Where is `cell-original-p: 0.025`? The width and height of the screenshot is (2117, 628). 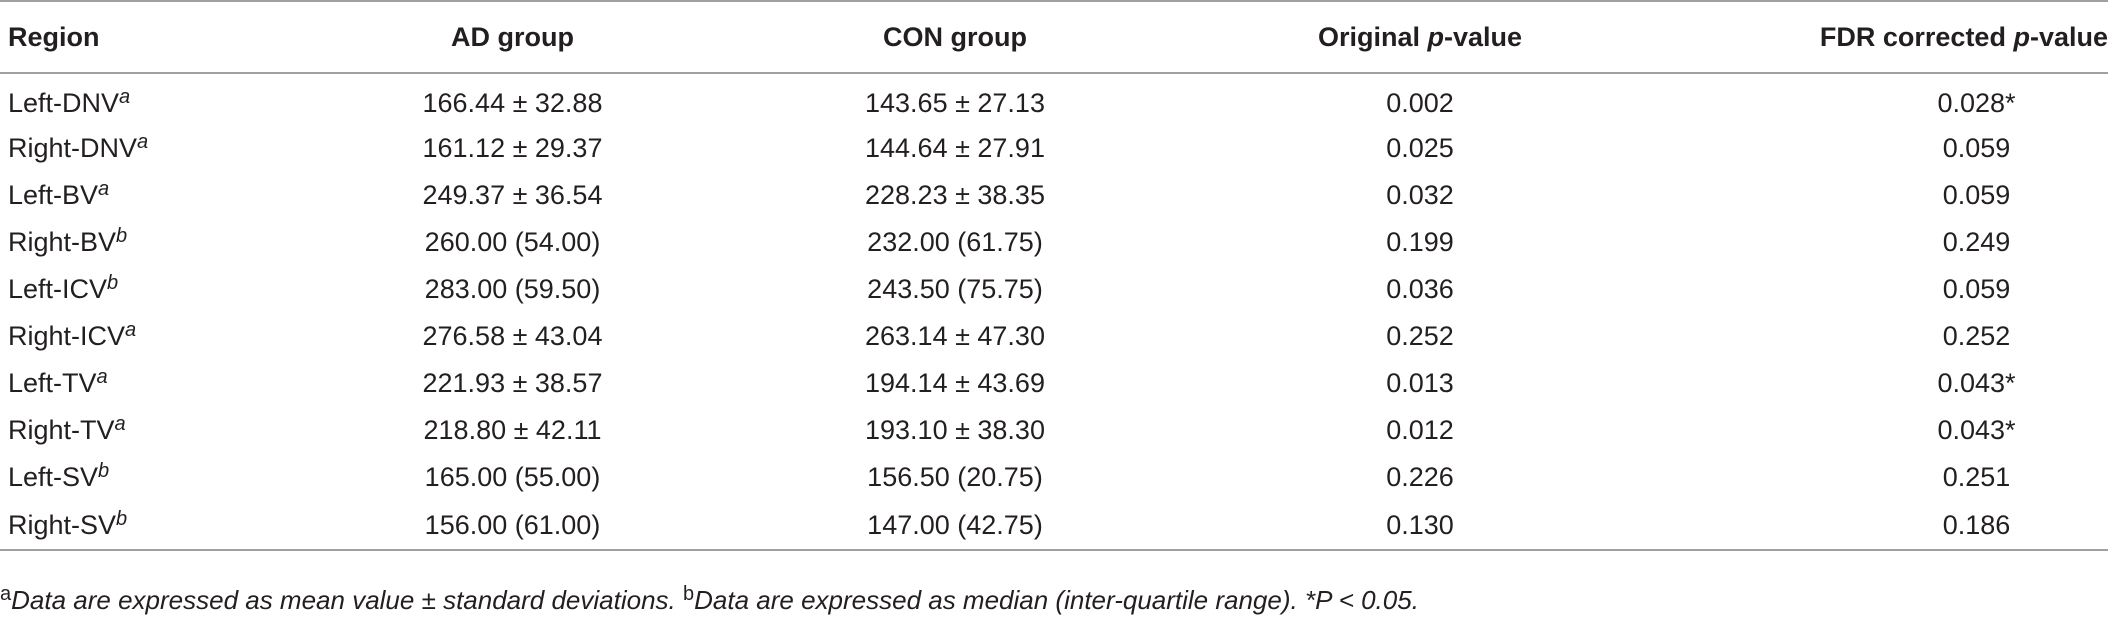
cell-original-p: 0.025 is located at coordinates (1420, 148).